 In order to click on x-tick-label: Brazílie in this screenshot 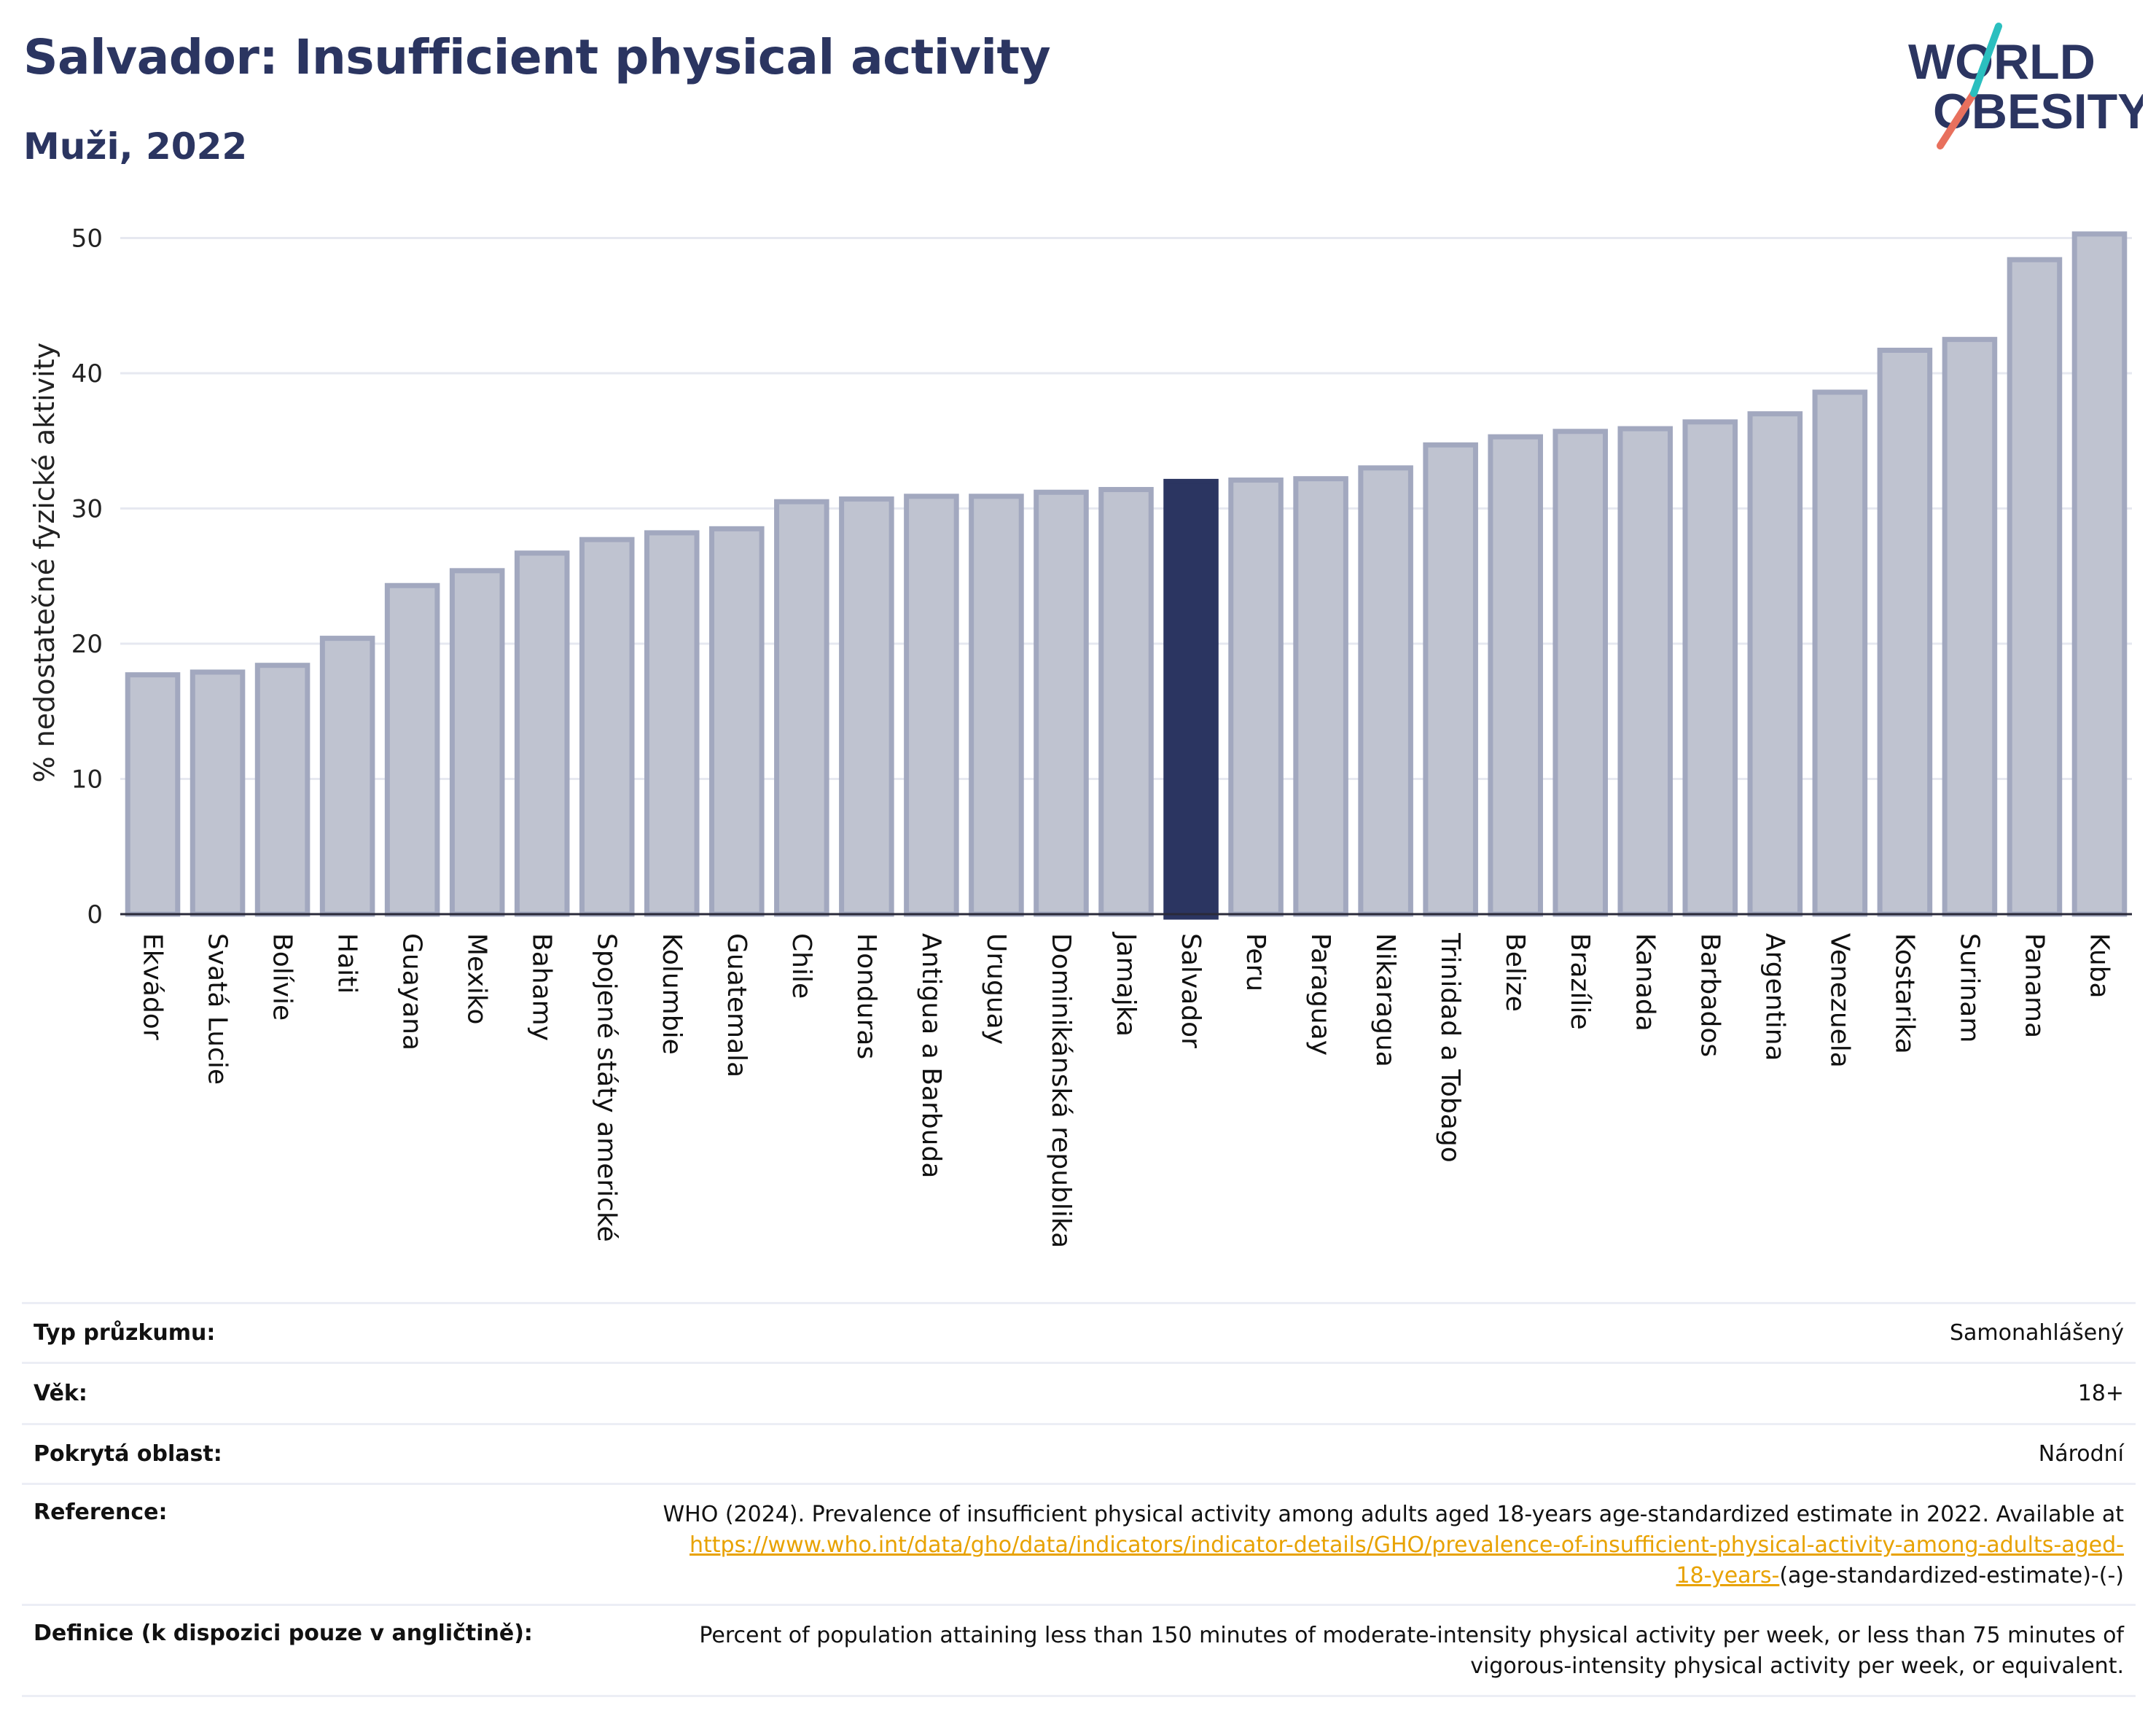, I will do `click(1580, 981)`.